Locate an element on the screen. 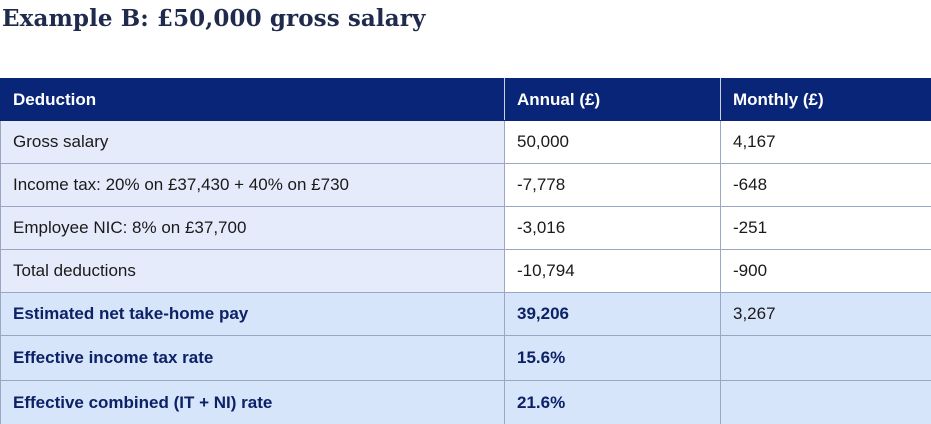 This screenshot has width=931, height=424. page-title: Example B: £50,000 gross salary is located at coordinates (214, 18).